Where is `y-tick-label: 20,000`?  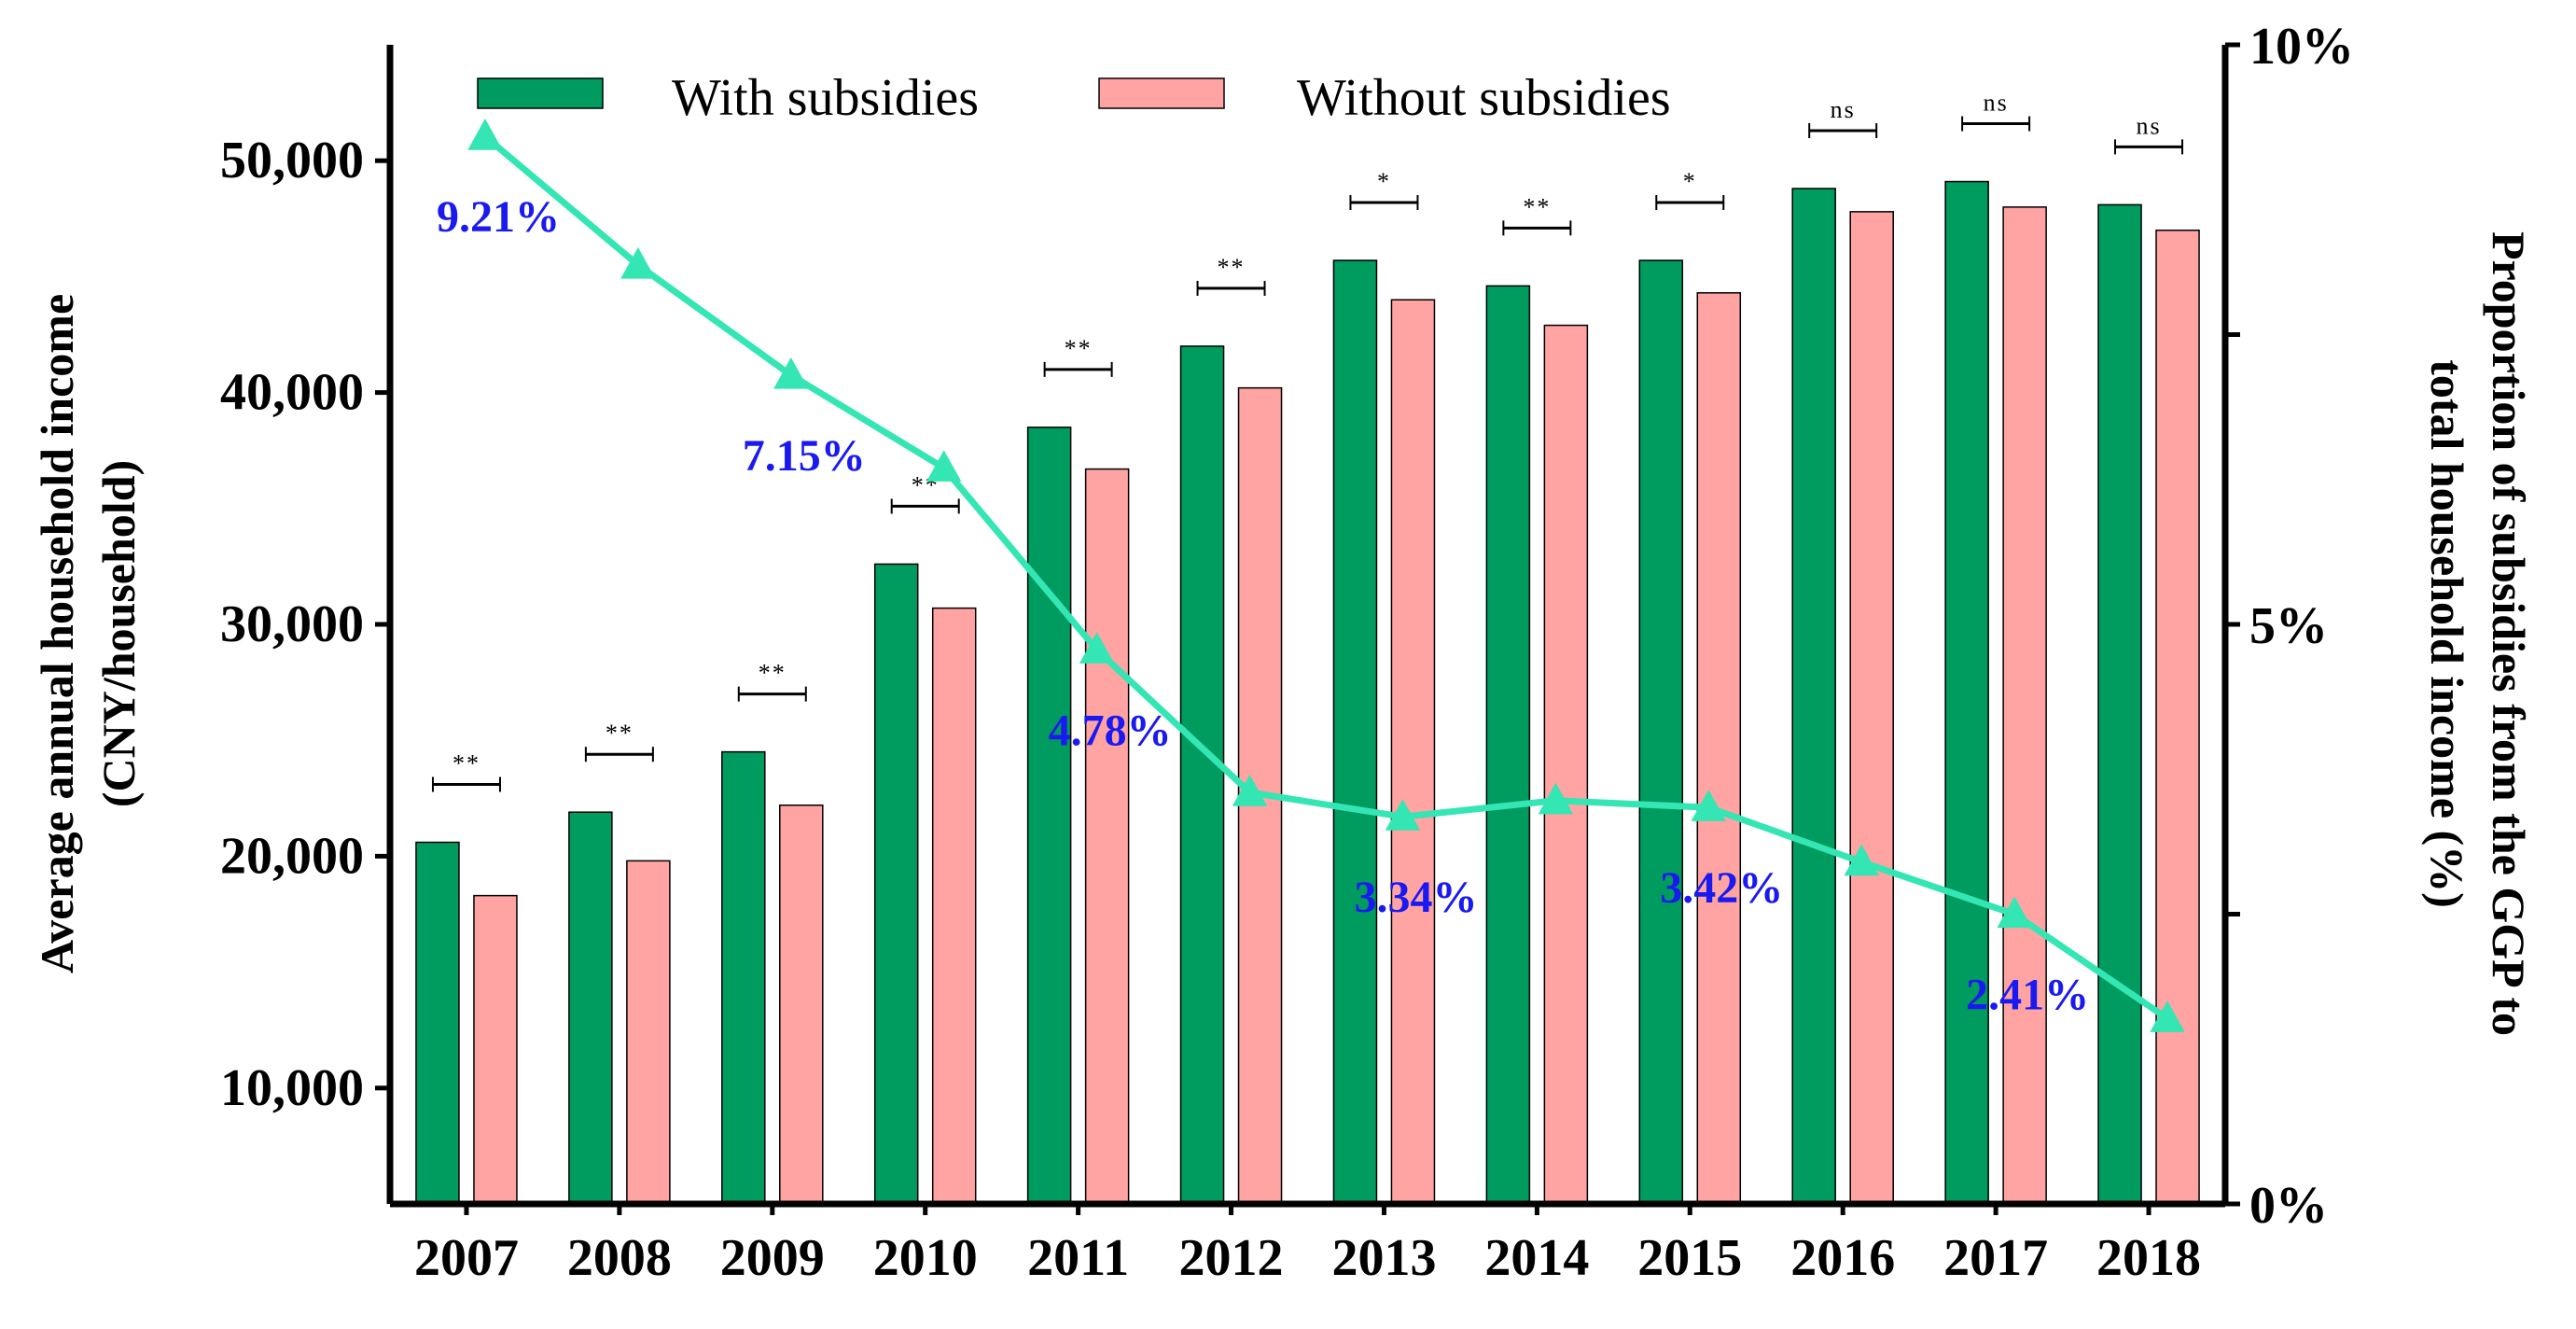 y-tick-label: 20,000 is located at coordinates (292, 856).